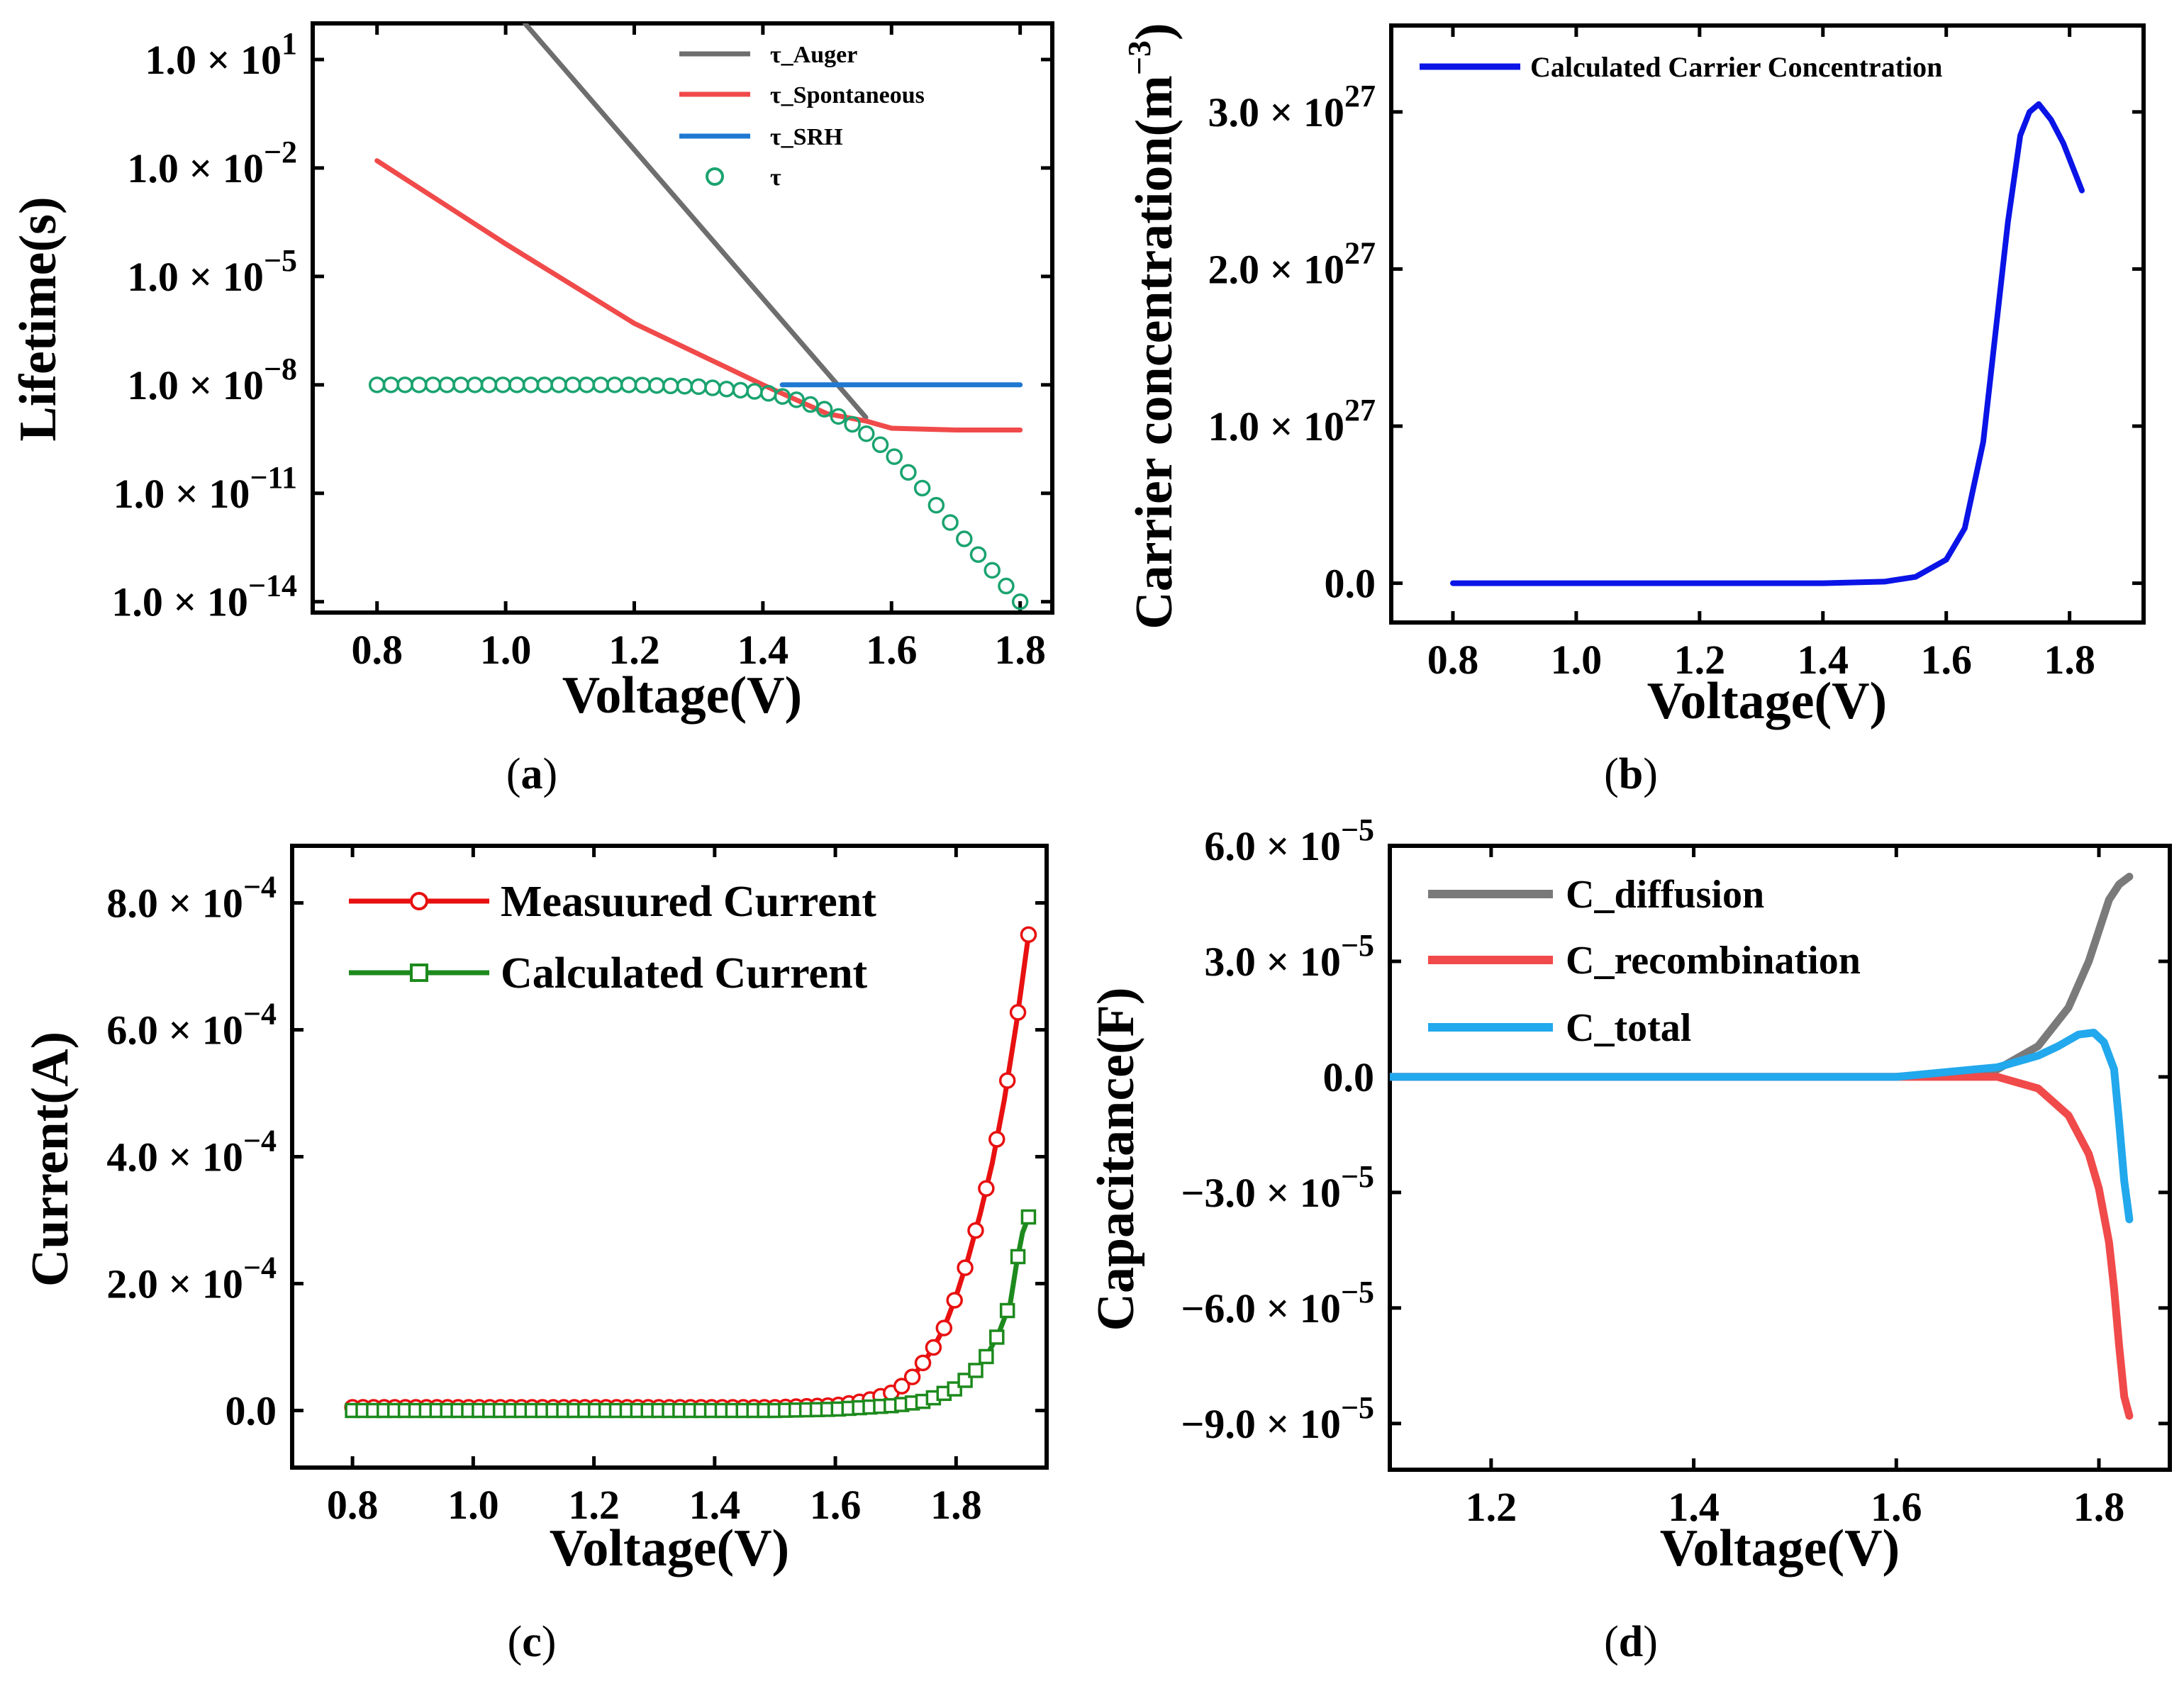 The height and width of the screenshot is (1681, 2184). I want to click on x-ticks-a: 0.8 1.0 1.2 1.4 1.6 1.8, so click(699, 348).